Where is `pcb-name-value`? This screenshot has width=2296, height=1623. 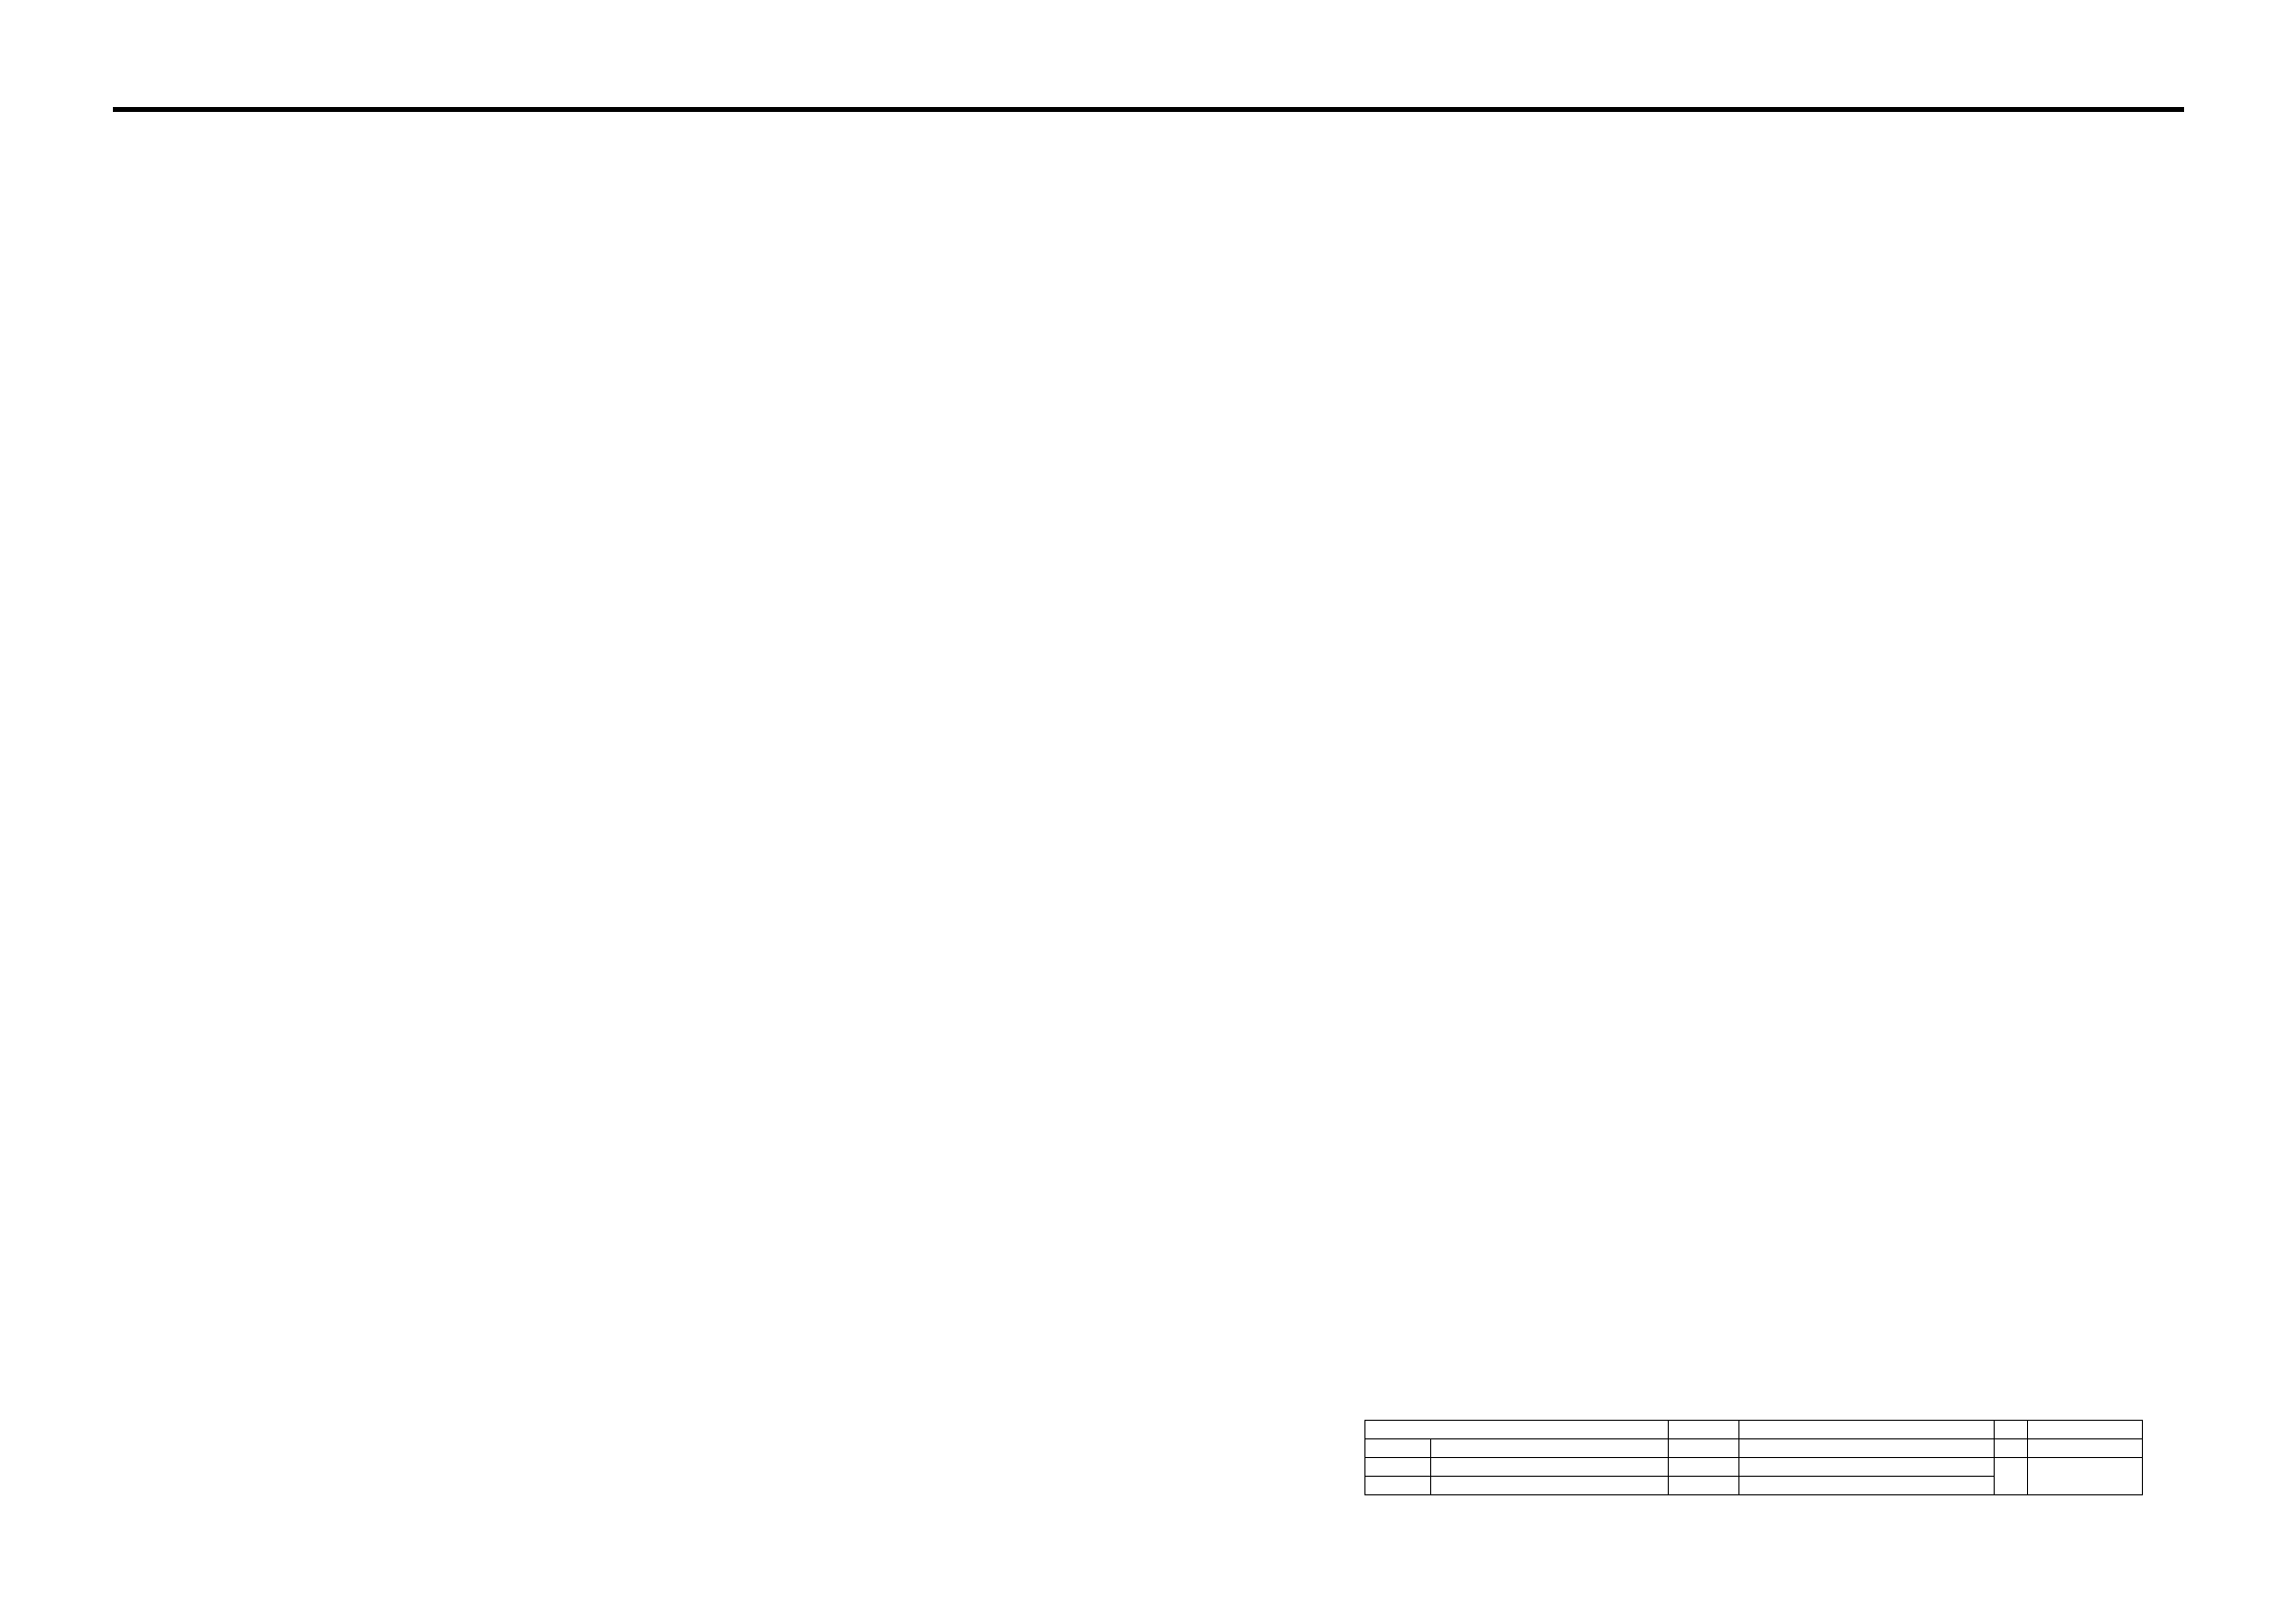
pcb-name-value is located at coordinates (1867, 1467).